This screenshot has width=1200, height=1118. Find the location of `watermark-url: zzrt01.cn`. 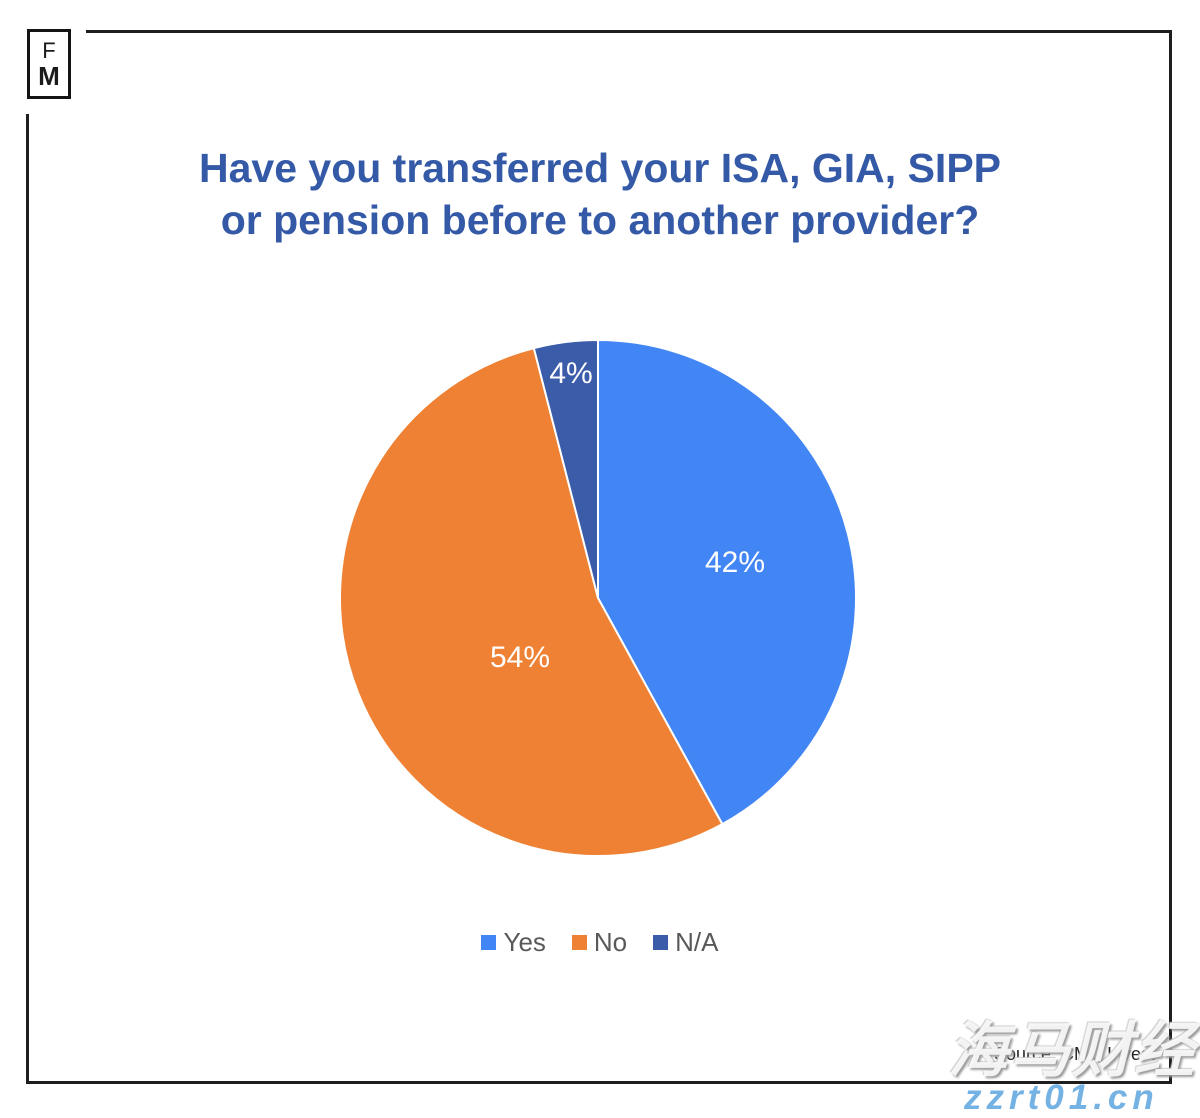

watermark-url: zzrt01.cn is located at coordinates (1061, 1097).